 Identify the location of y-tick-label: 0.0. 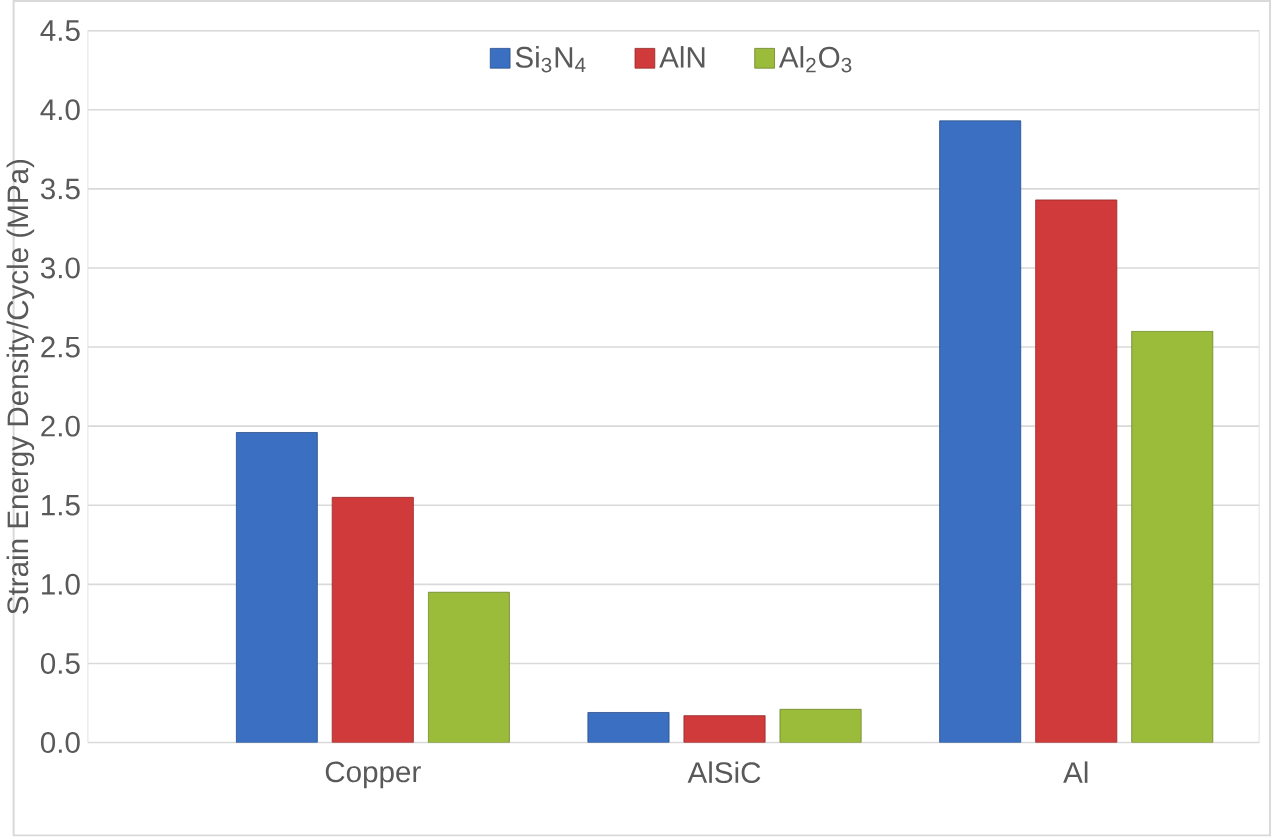
(60, 743).